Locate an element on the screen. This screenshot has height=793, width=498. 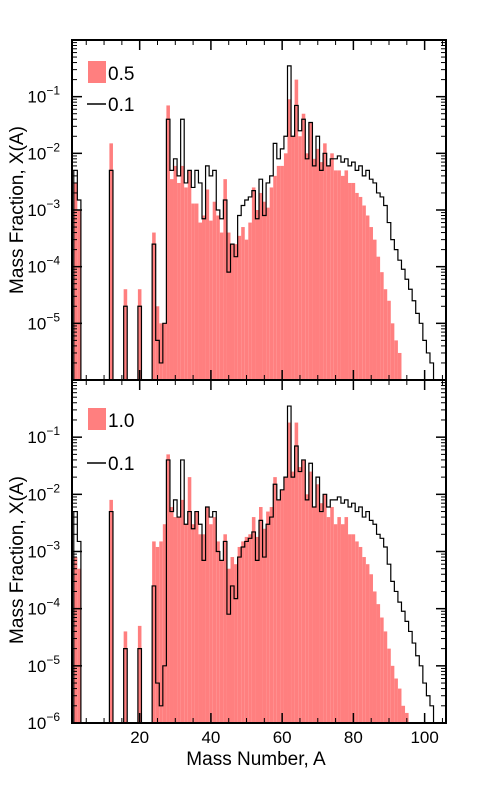
bar-A63 is located at coordinates (293, 258).